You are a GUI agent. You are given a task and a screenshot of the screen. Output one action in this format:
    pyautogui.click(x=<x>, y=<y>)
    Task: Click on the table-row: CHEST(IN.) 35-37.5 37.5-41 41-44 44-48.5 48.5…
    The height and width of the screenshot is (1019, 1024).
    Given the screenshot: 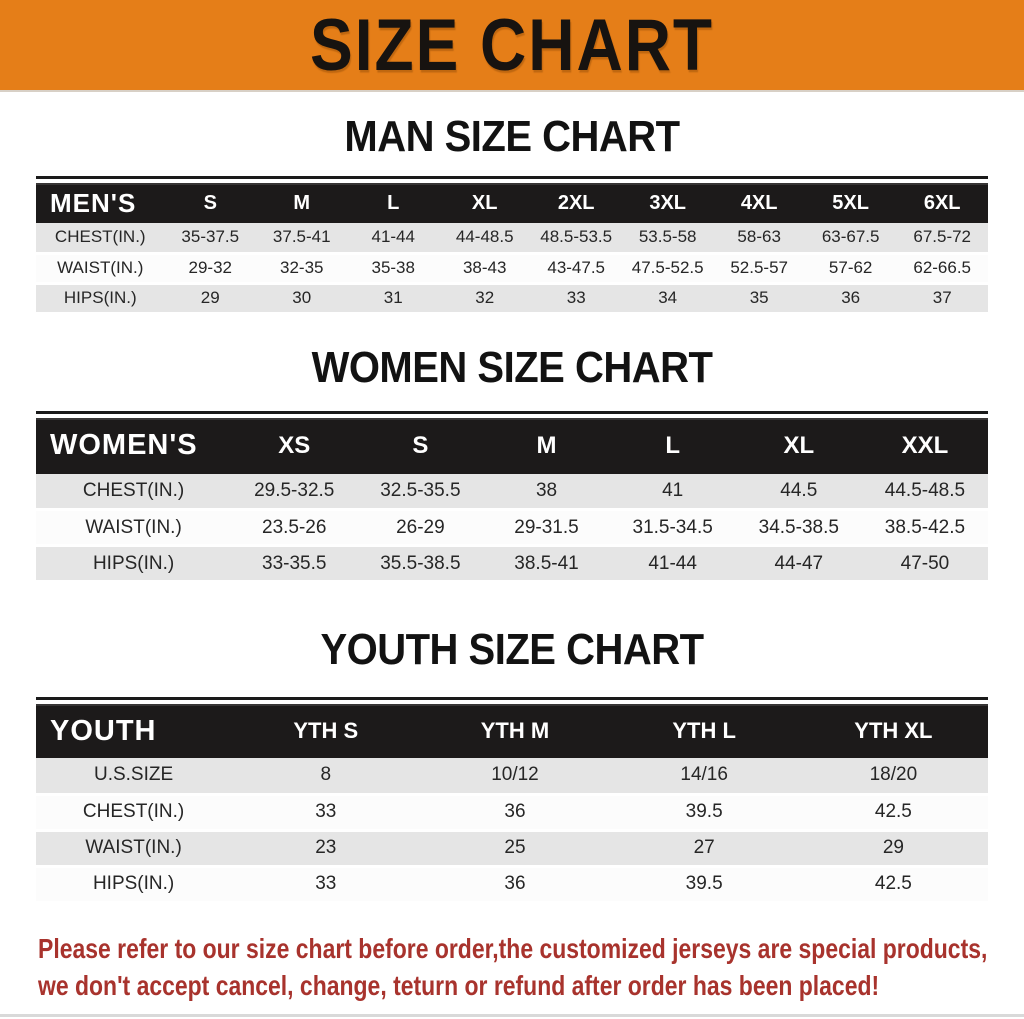 What is the action you would take?
    pyautogui.click(x=512, y=238)
    